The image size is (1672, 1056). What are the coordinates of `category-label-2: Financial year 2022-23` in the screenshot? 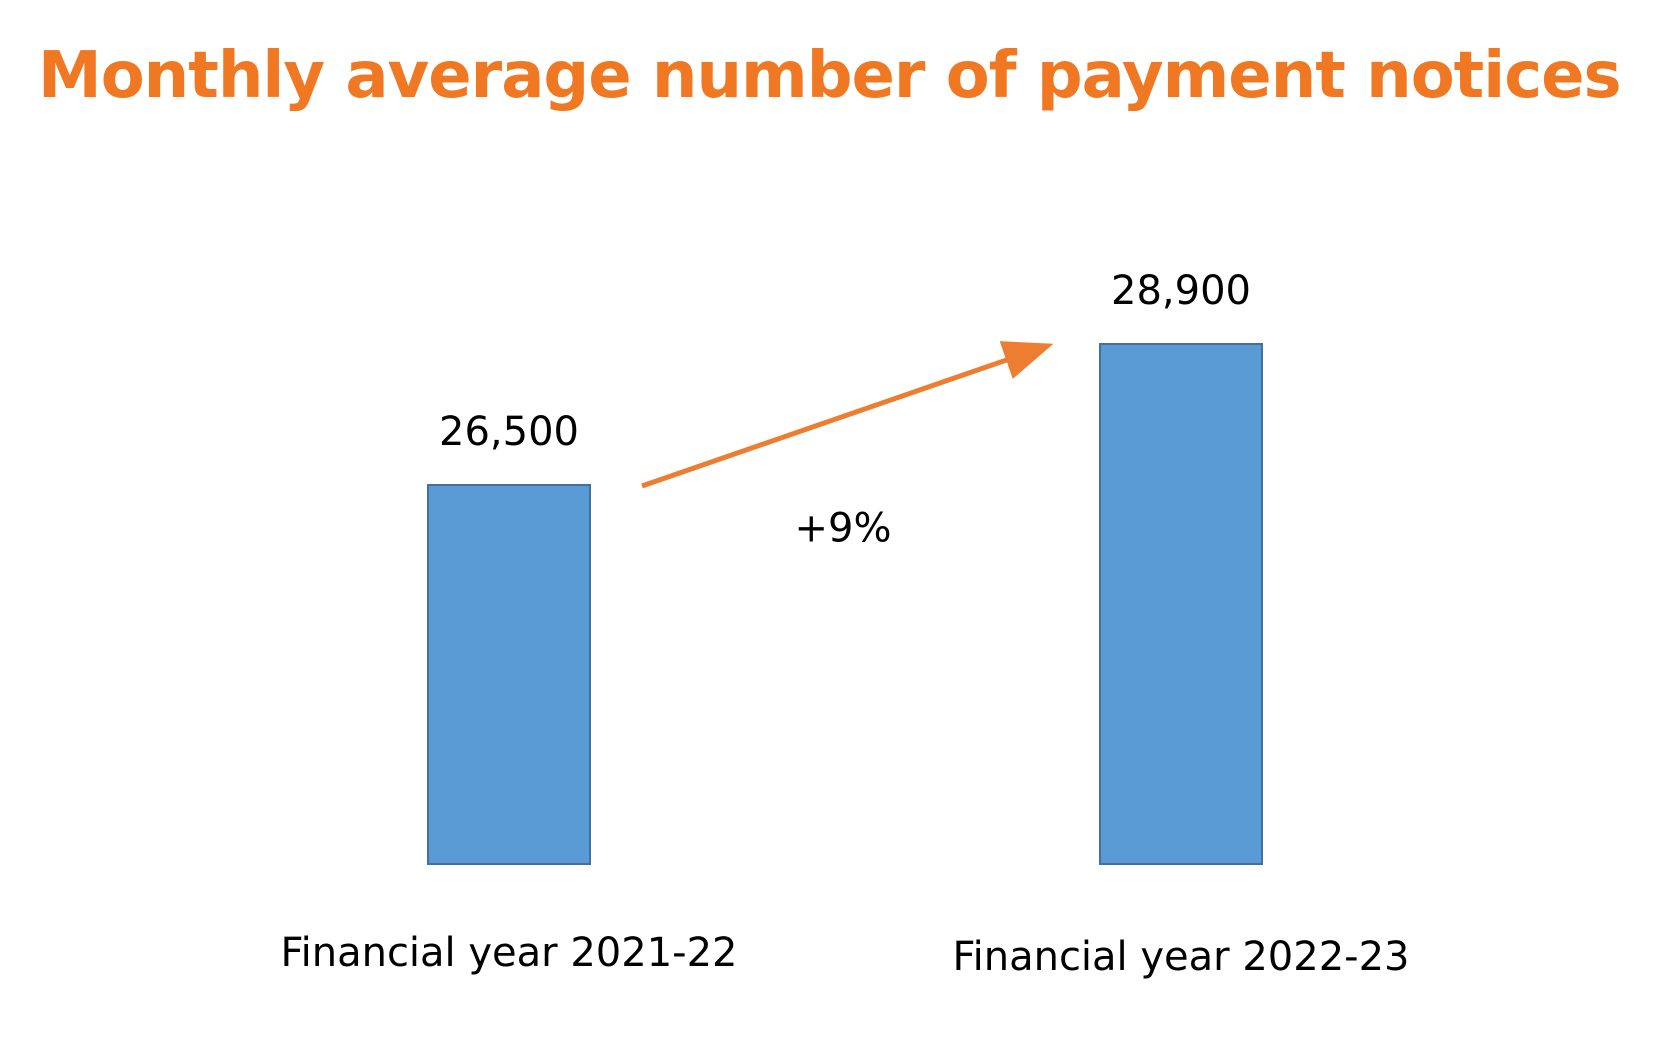 It's located at (1181, 957).